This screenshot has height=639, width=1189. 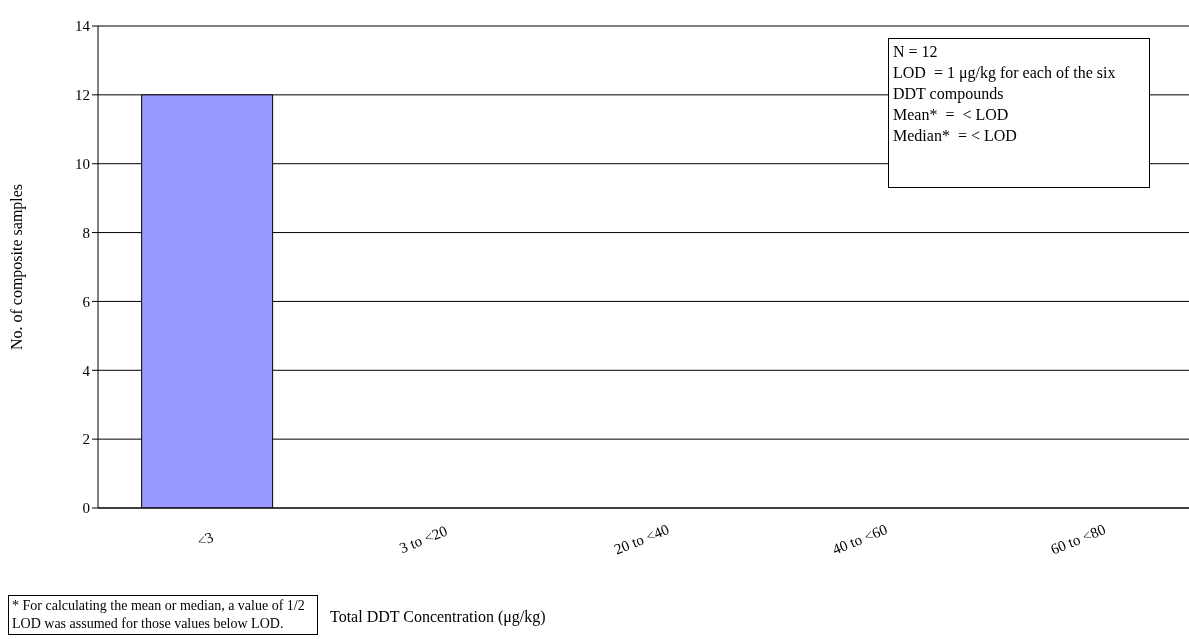 What do you see at coordinates (641, 539) in the screenshot?
I see `x-tick-label: 20 to <40` at bounding box center [641, 539].